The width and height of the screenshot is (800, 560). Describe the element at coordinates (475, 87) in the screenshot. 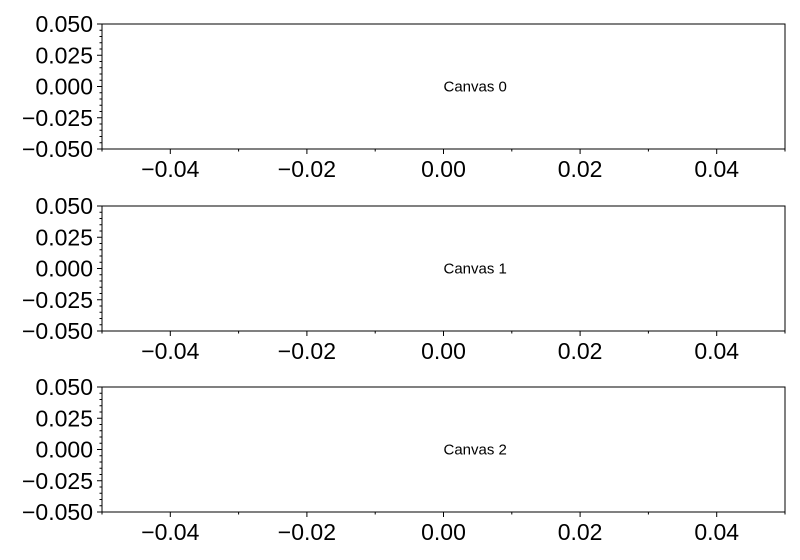

I see `canvas-label: Canvas 0` at that location.